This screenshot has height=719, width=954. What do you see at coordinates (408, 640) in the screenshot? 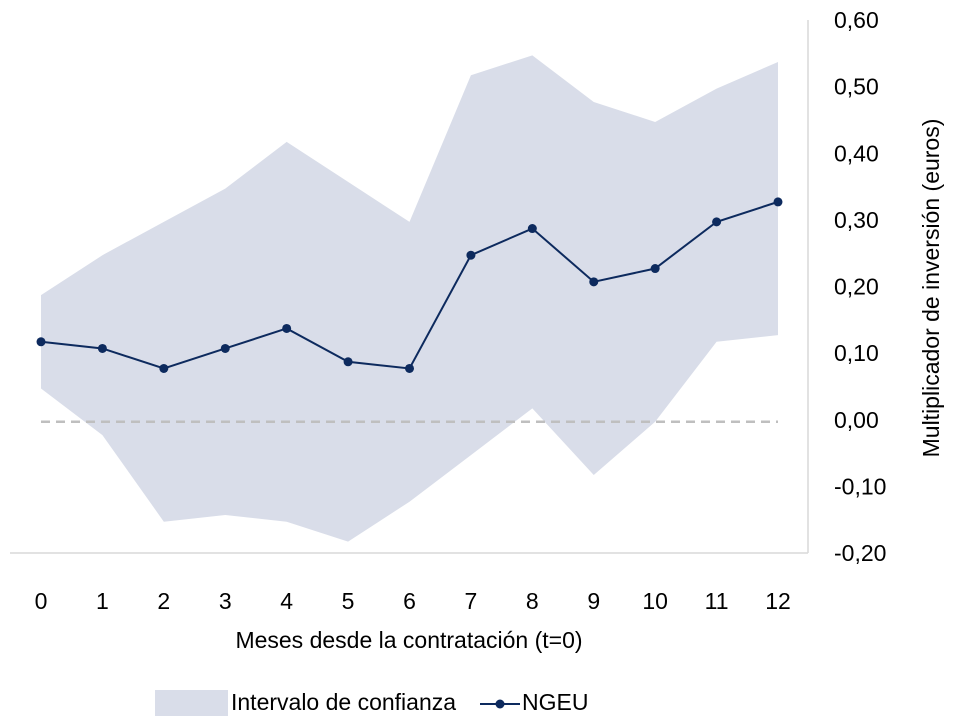
I see `x-axis-title: Meses desde la contratación (t=0)` at bounding box center [408, 640].